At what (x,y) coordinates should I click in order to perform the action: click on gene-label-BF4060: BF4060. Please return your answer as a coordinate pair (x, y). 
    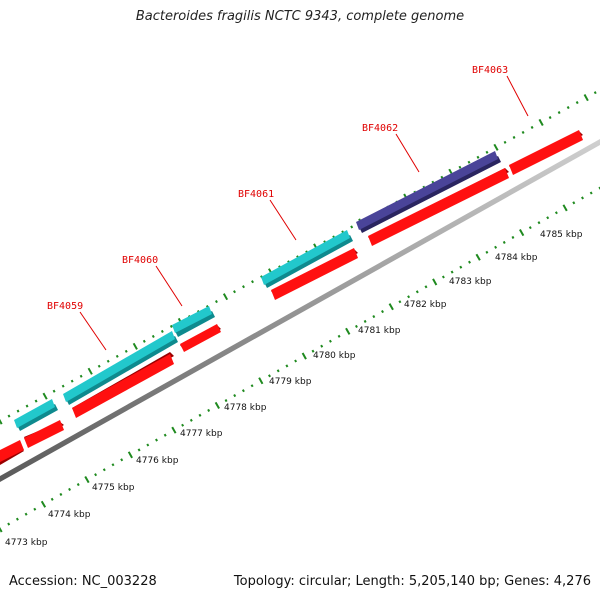
    Looking at the image, I should click on (140, 260).